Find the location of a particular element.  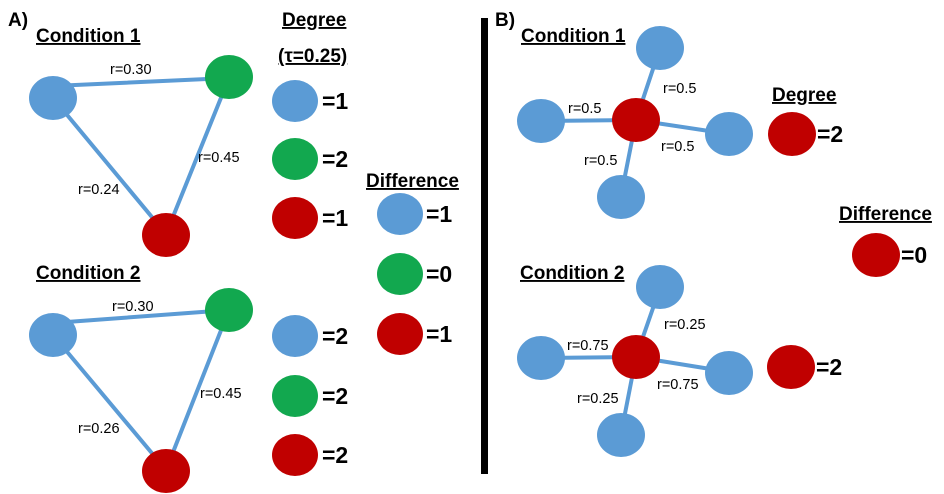

panel-b-difference: =0 is located at coordinates (889, 255).